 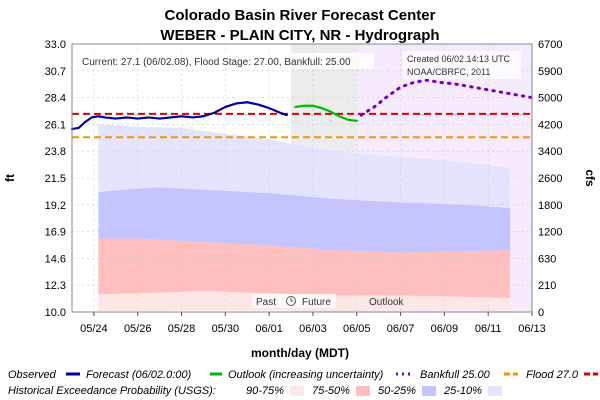 What do you see at coordinates (139, 375) in the screenshot?
I see `legend-forecast: Forecast (06/02.0:00)` at bounding box center [139, 375].